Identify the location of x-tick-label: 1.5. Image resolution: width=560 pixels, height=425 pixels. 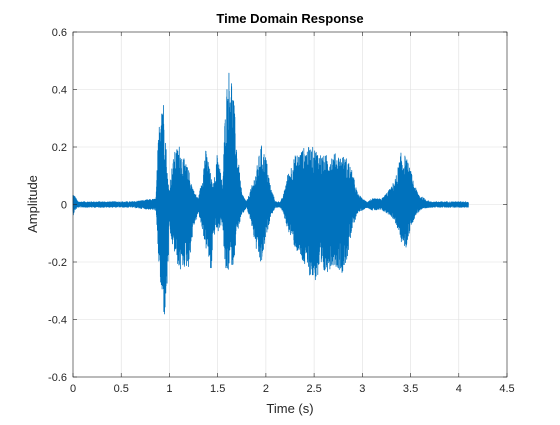
(217, 389).